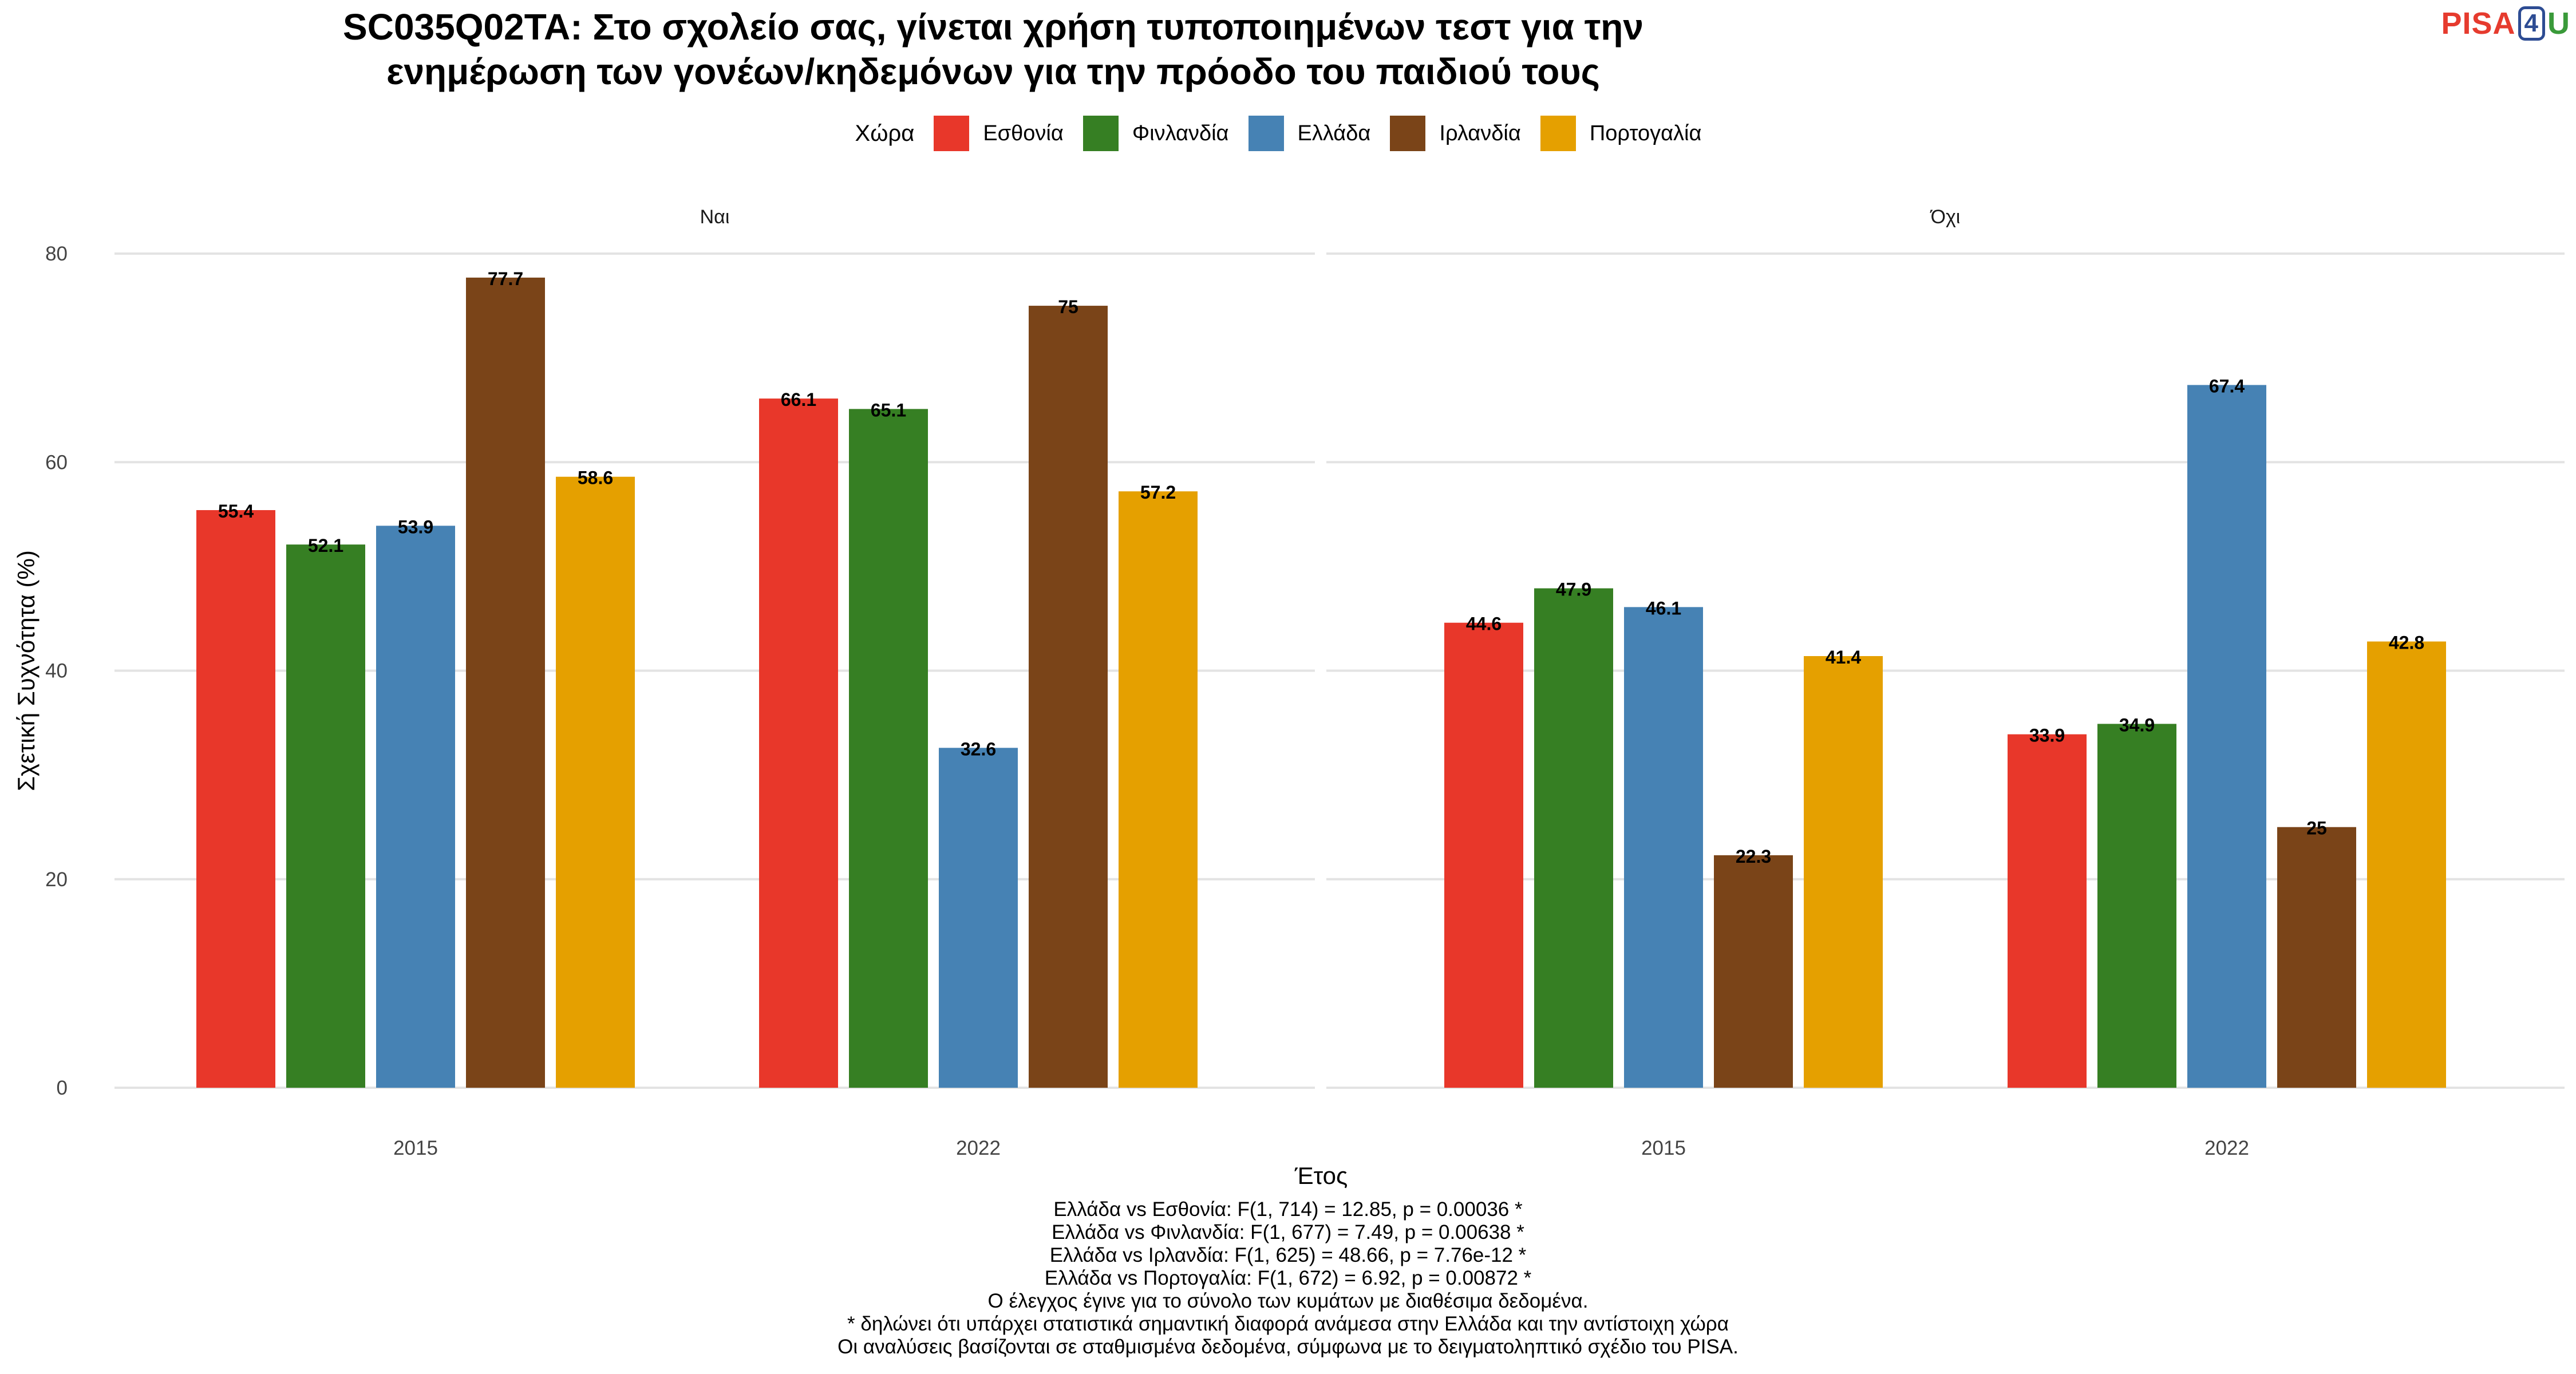 The image size is (2576, 1374). Describe the element at coordinates (2047, 736) in the screenshot. I see `bar-value-label: 33.9` at that location.